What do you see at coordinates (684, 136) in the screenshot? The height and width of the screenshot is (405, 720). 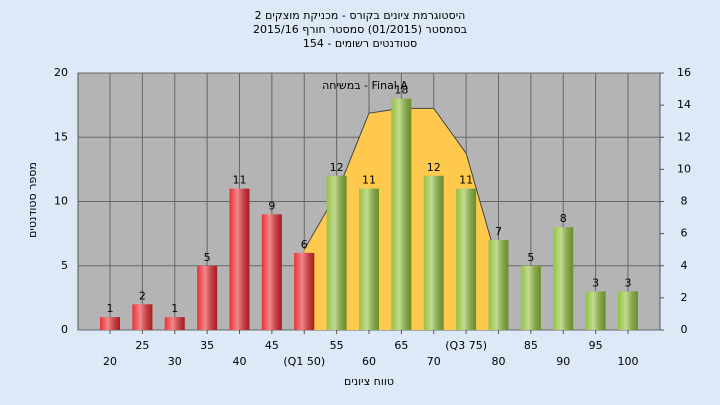 I see `y2-tick-label: 12` at bounding box center [684, 136].